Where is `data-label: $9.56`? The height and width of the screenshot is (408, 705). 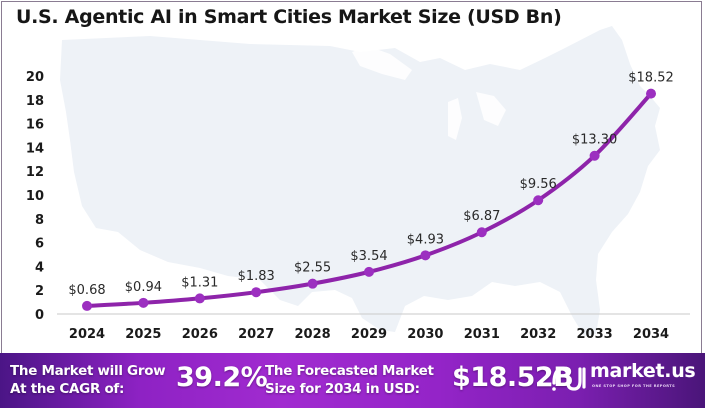 data-label: $9.56 is located at coordinates (538, 184).